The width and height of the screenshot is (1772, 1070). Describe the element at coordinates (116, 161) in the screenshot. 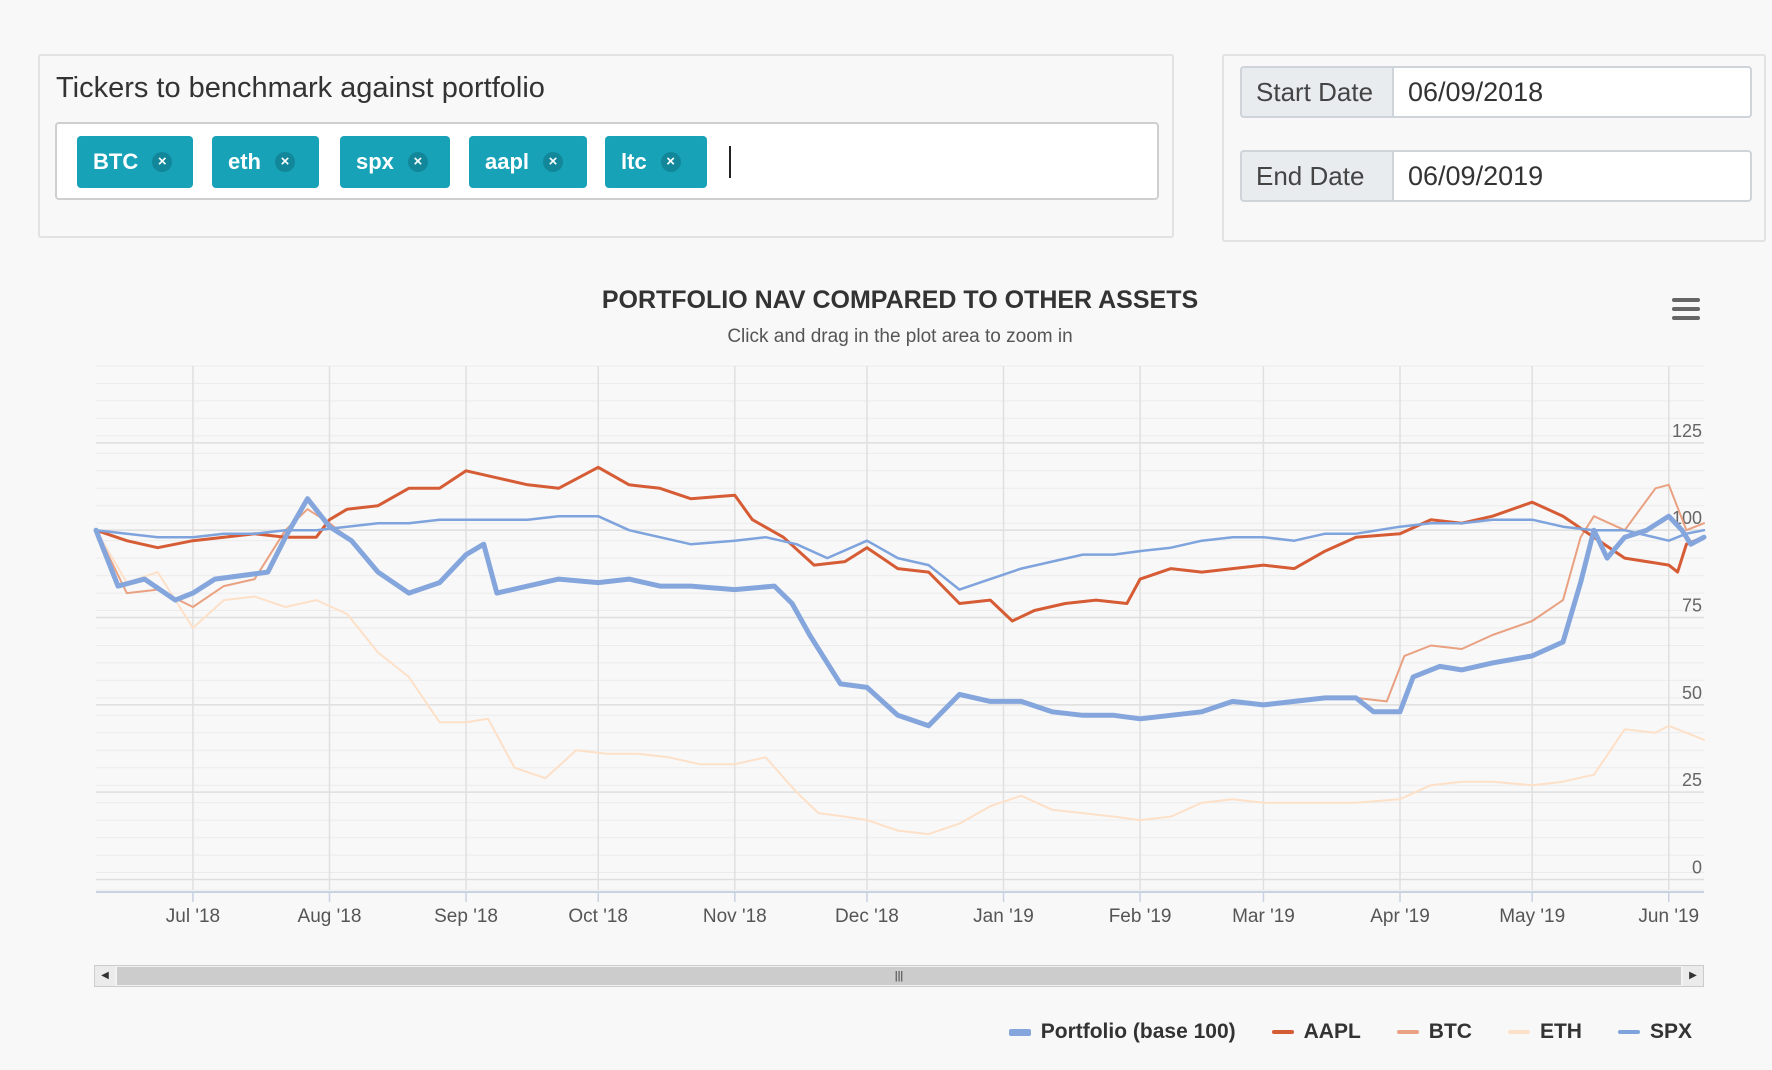

I see `ticker-tag-label: BTC` at that location.